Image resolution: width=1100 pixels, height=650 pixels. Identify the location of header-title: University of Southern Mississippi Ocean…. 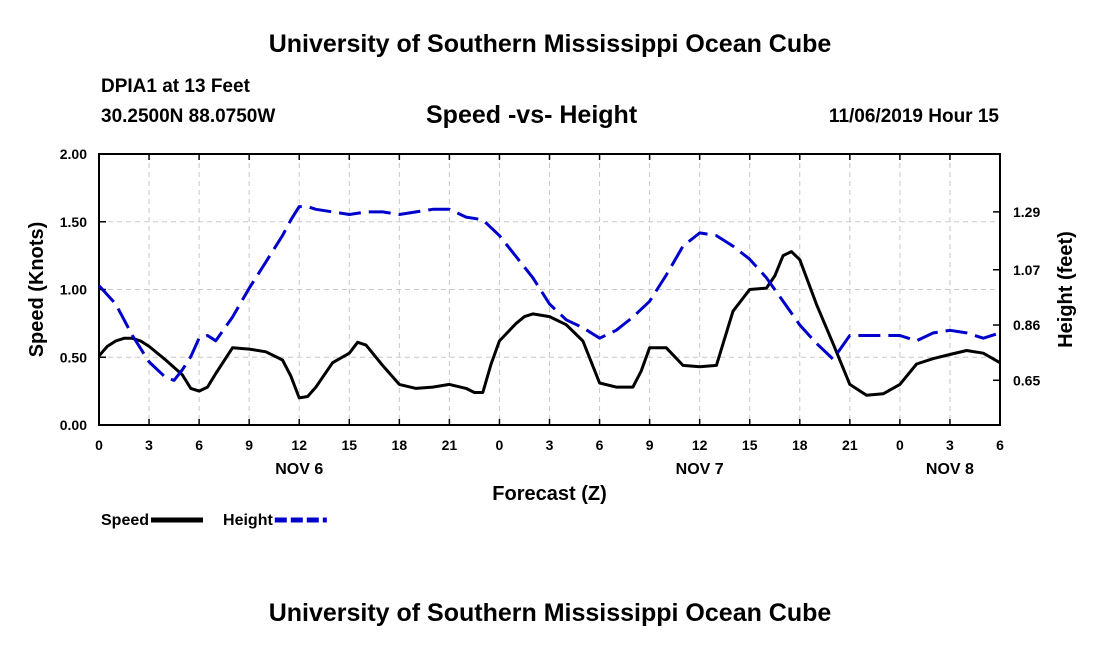
(550, 44).